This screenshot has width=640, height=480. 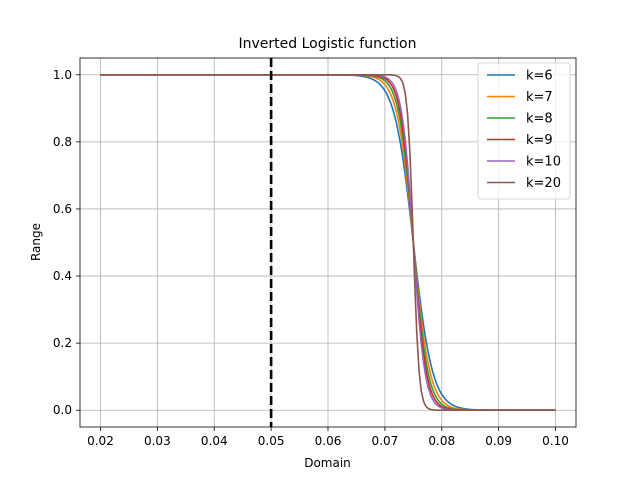 What do you see at coordinates (271, 441) in the screenshot?
I see `x-tick-label: 0.05` at bounding box center [271, 441].